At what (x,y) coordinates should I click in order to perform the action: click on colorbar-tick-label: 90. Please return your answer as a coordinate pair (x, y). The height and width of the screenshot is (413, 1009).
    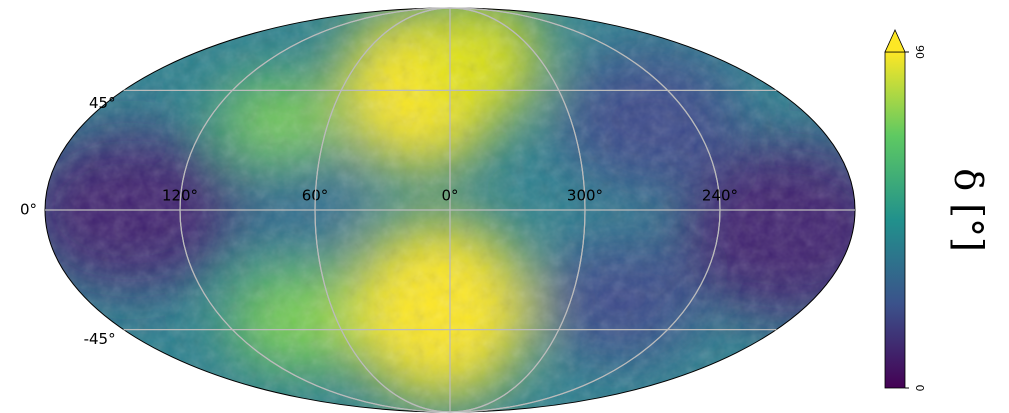
    Looking at the image, I should click on (919, 52).